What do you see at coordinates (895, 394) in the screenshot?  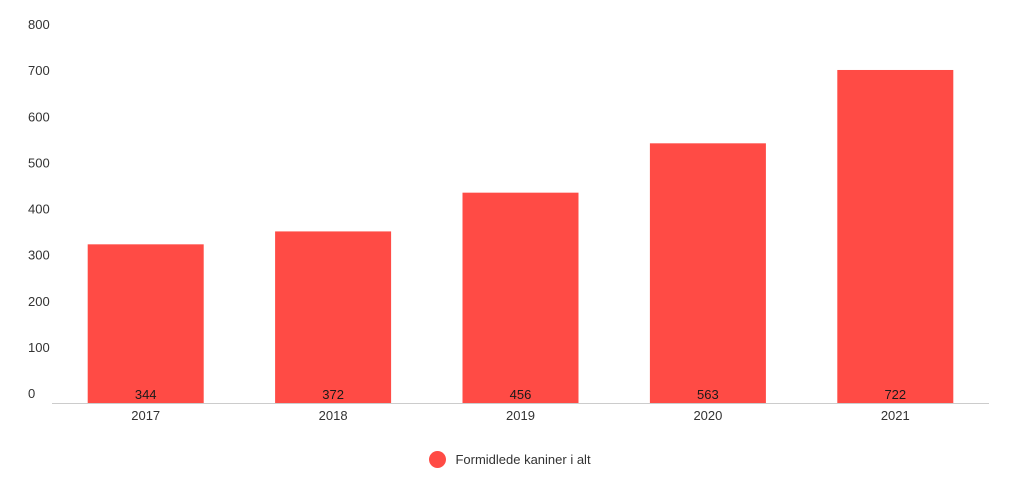 I see `data-label-2021: 722` at bounding box center [895, 394].